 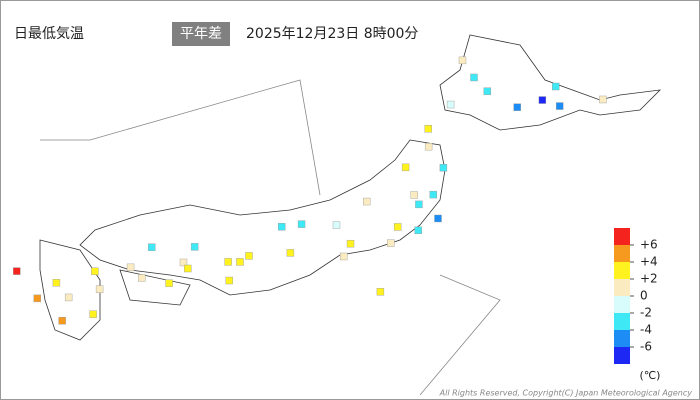 I want to click on mode-badge, so click(x=201, y=34).